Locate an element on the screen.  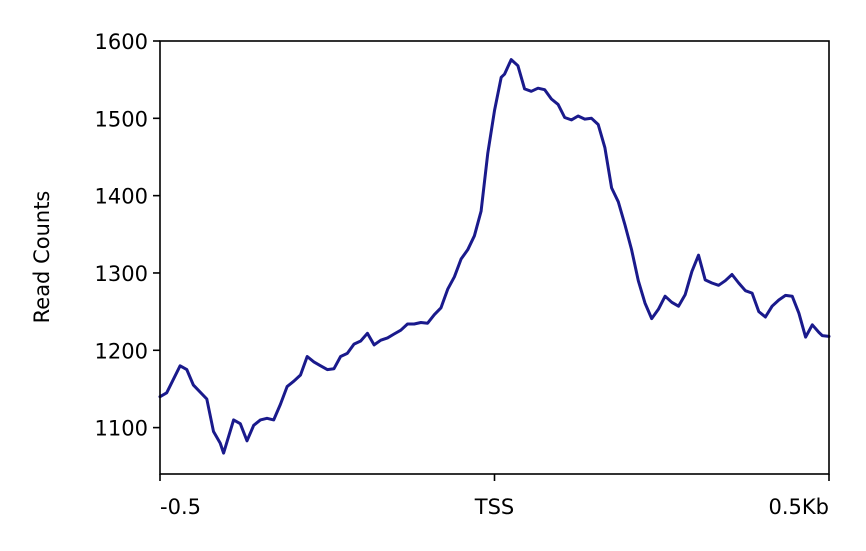
y-tick-label: 1400 is located at coordinates (121, 197).